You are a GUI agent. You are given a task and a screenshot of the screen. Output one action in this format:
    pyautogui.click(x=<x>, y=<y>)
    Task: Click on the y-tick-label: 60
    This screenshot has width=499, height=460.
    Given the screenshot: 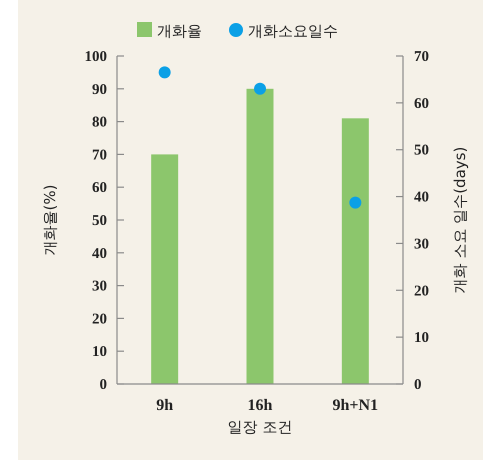 What is the action you would take?
    pyautogui.click(x=99, y=188)
    